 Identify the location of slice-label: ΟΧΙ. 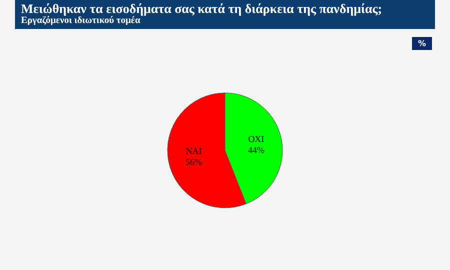
(256, 139).